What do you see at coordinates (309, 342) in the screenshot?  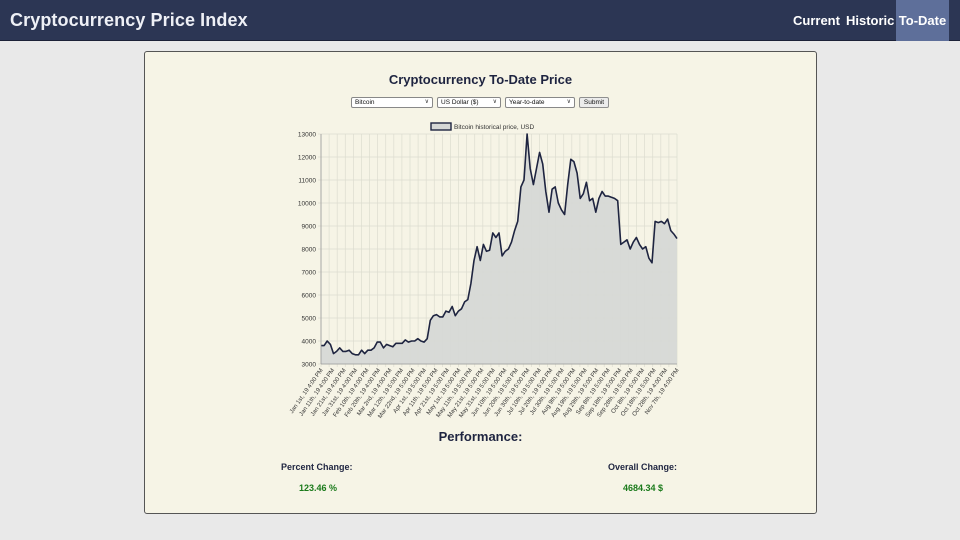 I see `y-tick-label: 4000` at bounding box center [309, 342].